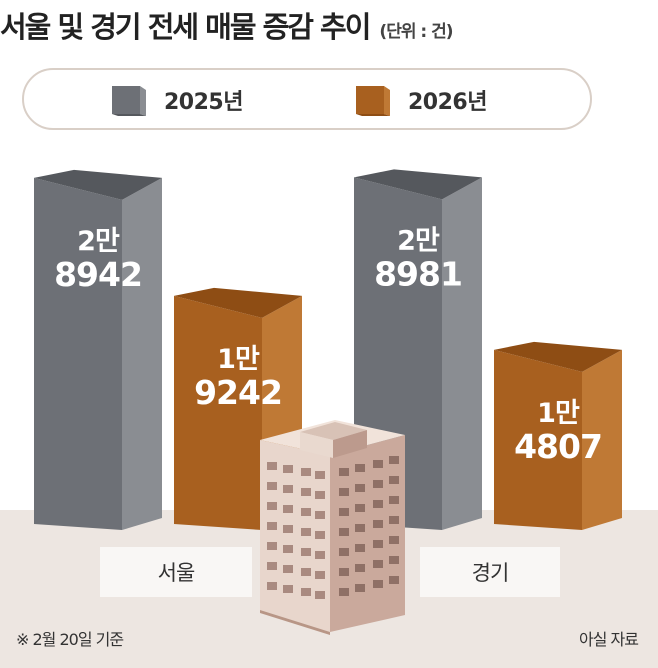  I want to click on bar-seoul-2025-label-value: 8942, so click(98, 274).